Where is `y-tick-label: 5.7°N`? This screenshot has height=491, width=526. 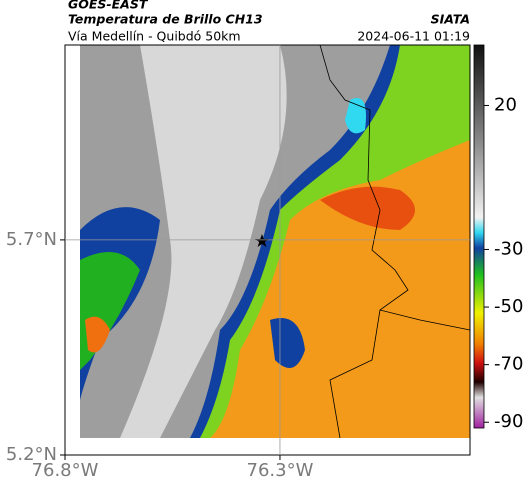
y-tick-label: 5.7°N is located at coordinates (31, 239).